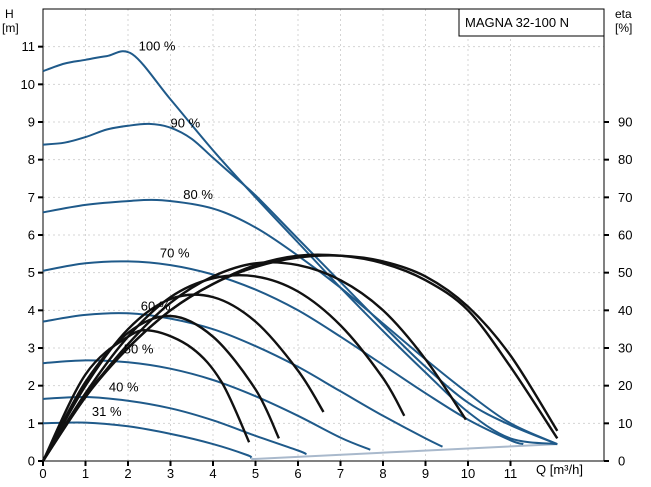  Describe the element at coordinates (625, 235) in the screenshot. I see `right-axis-tick-label: 60` at that location.